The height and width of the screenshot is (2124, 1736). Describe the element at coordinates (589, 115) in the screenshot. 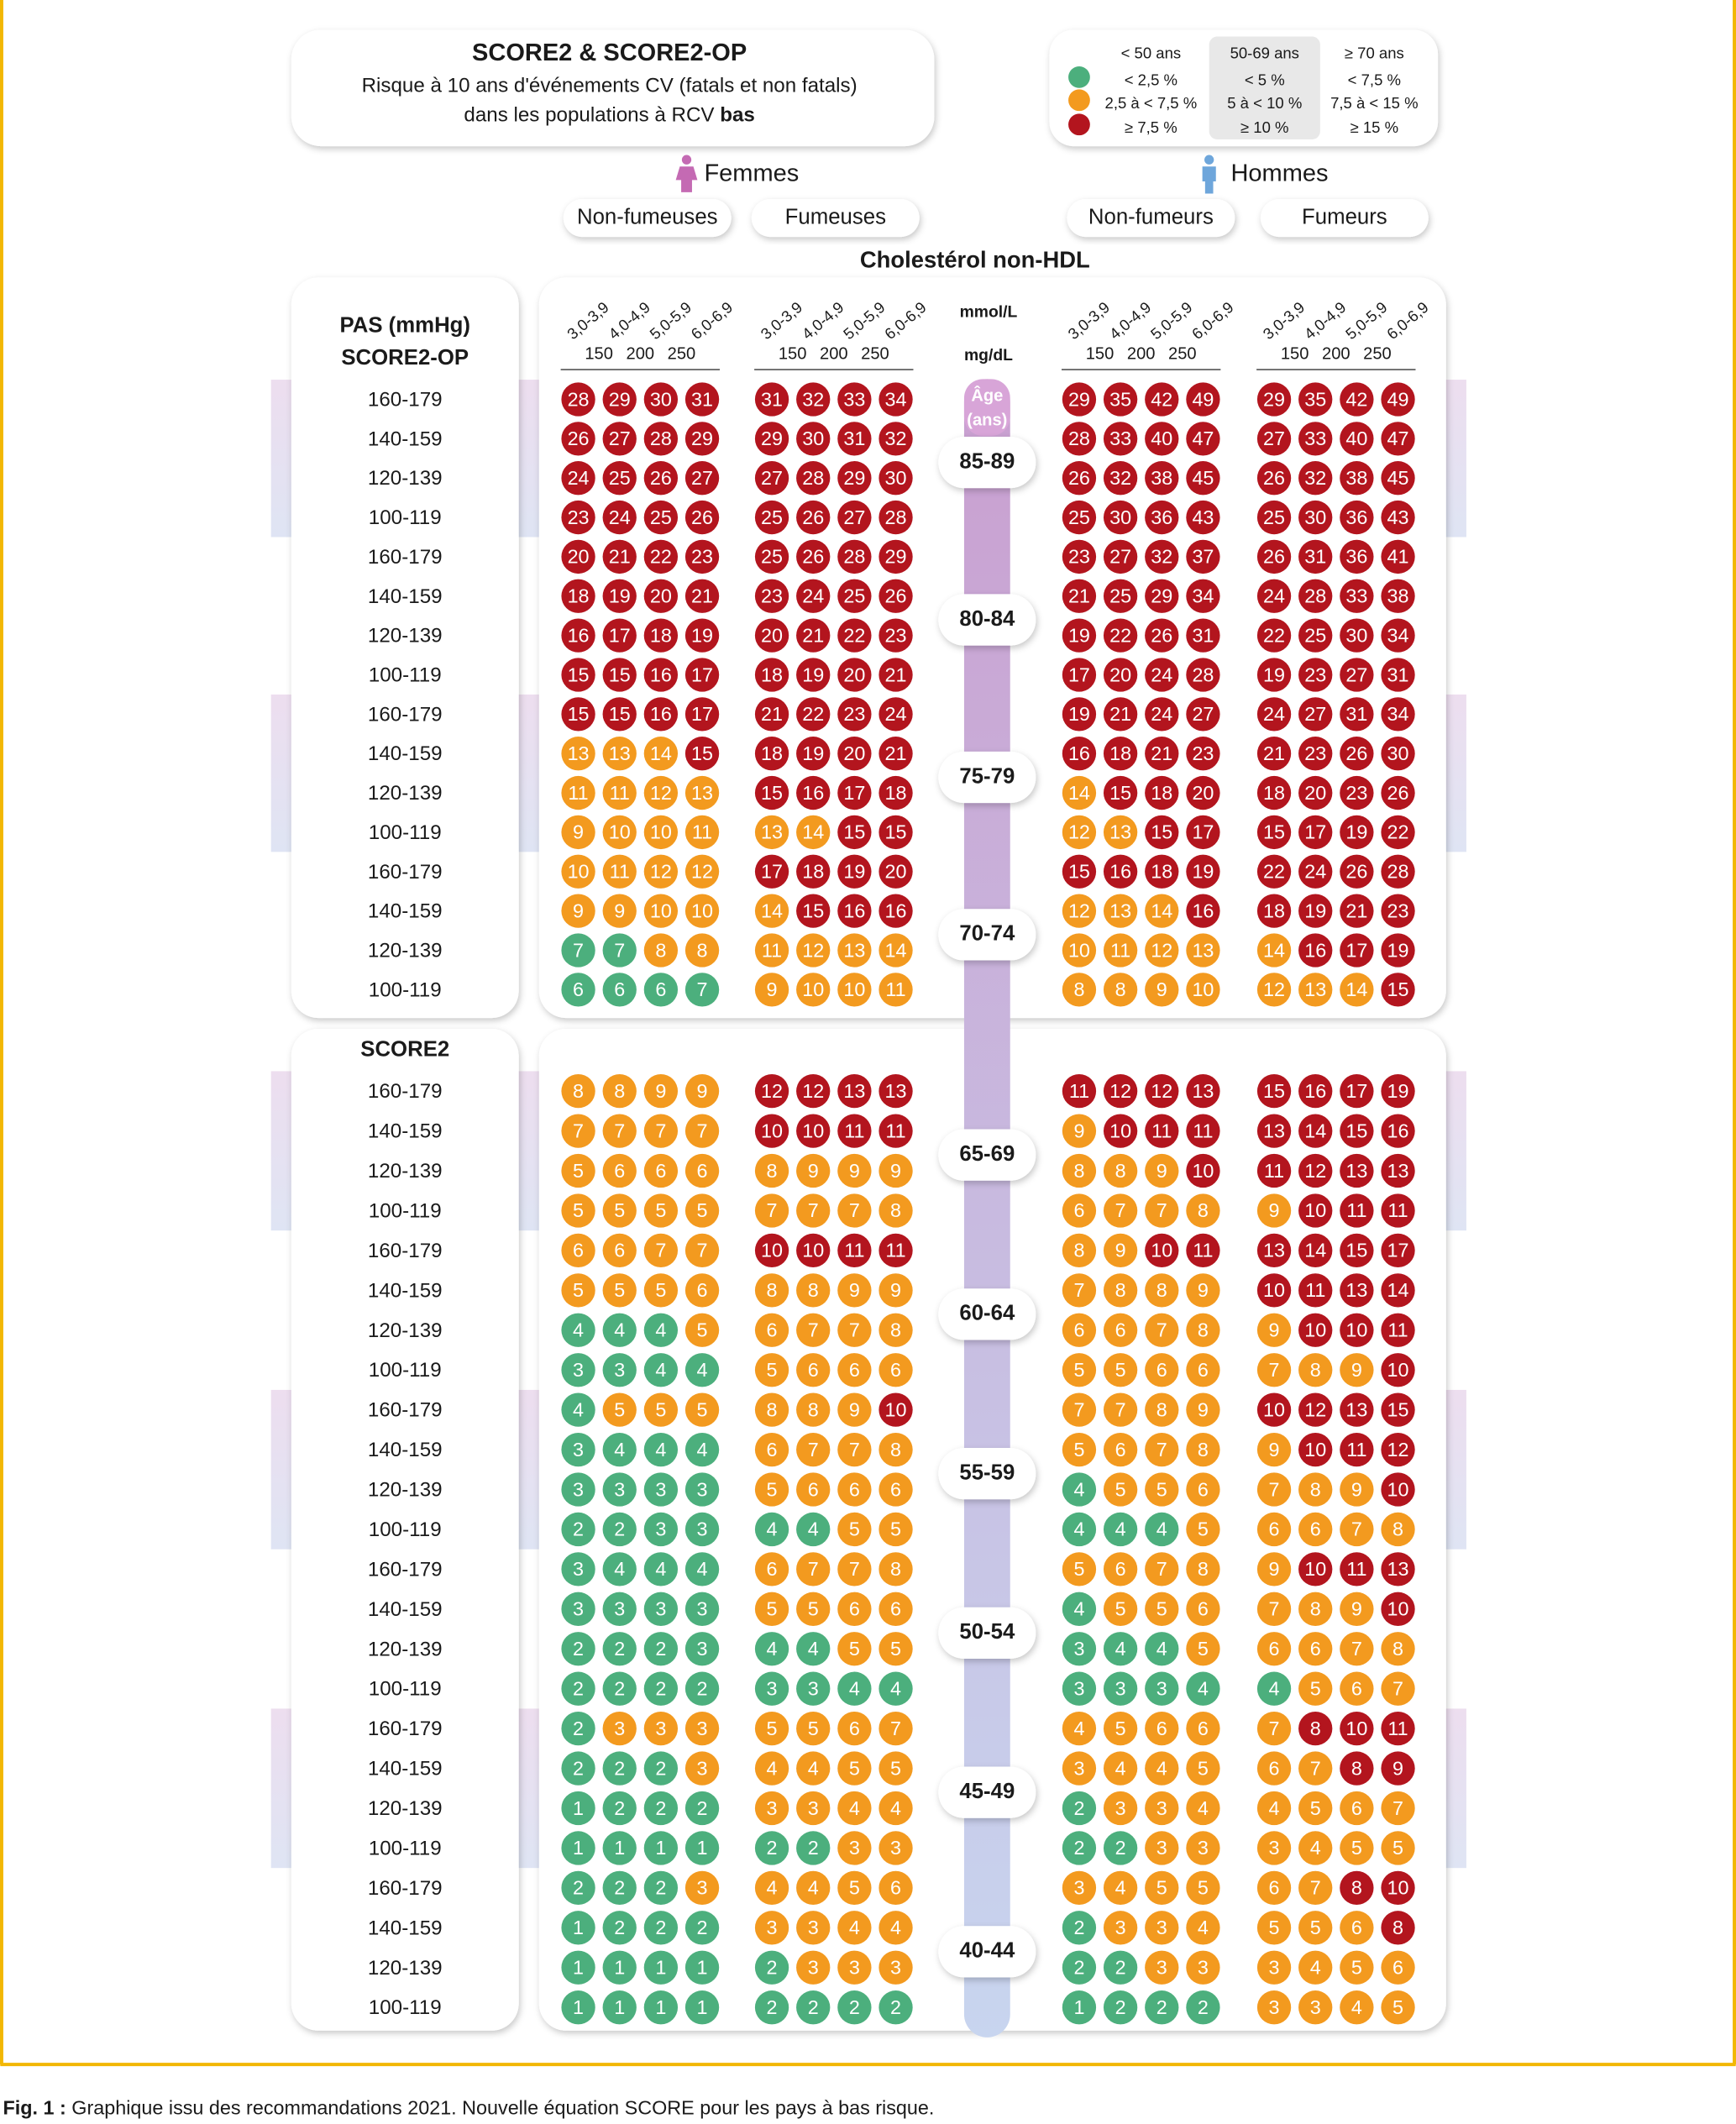

I see `subtitle-text: dans les populations à RCV` at that location.